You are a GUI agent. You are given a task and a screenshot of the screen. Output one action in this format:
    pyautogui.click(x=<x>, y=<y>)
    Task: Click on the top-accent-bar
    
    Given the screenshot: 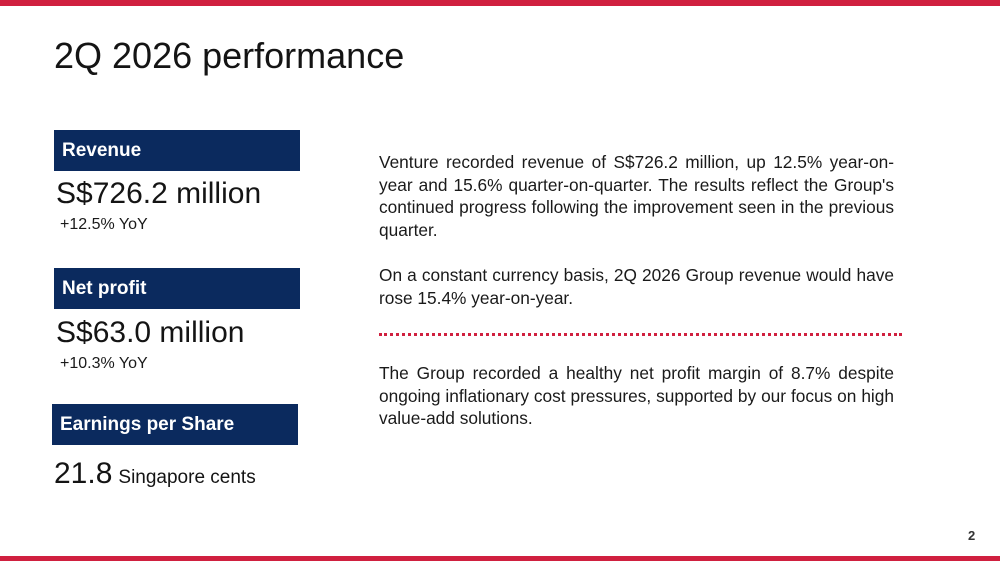 What is the action you would take?
    pyautogui.click(x=500, y=3)
    